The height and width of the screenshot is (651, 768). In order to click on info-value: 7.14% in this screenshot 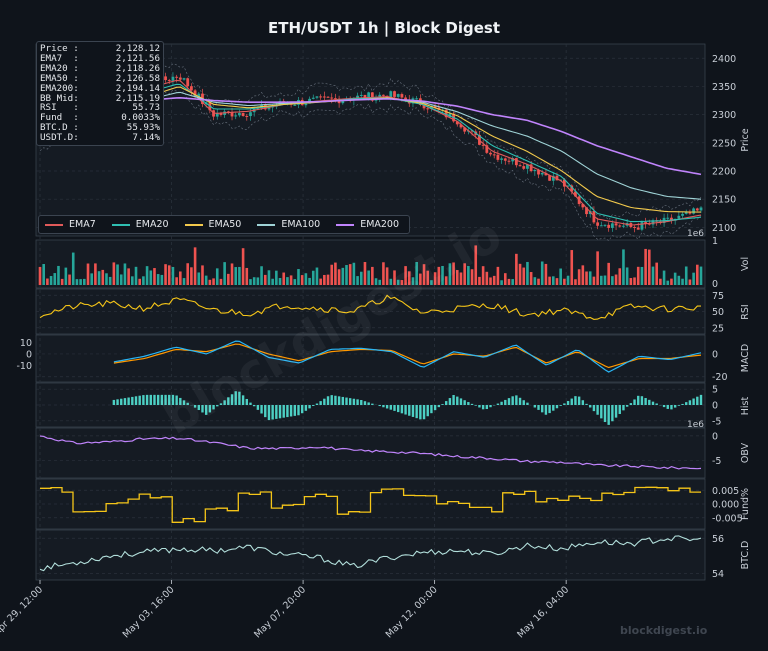, I will do `click(146, 138)`.